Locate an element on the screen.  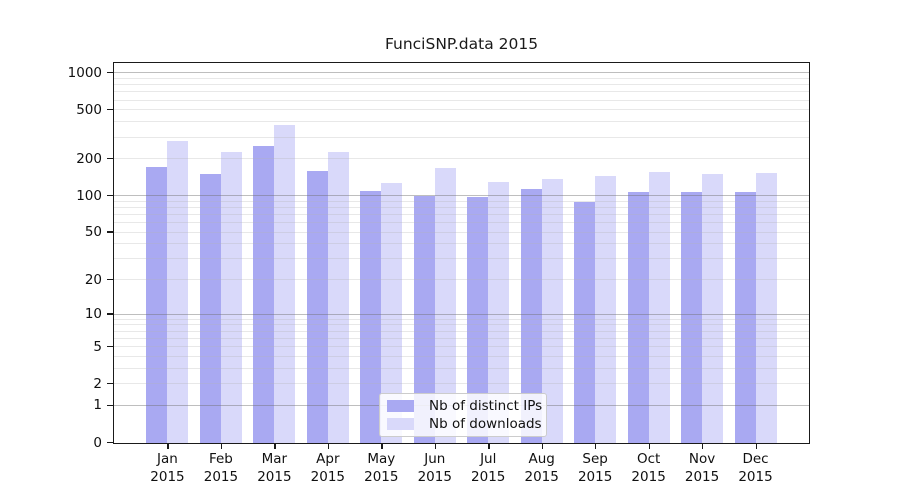
x-tick-label: May 2015 is located at coordinates (381, 468).